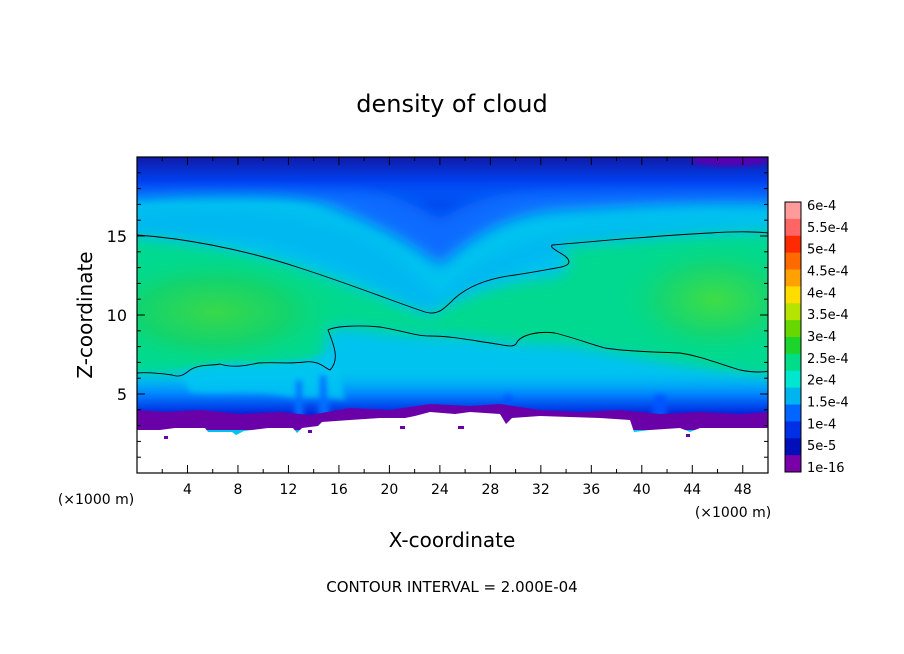  What do you see at coordinates (451, 587) in the screenshot?
I see `contour-interval-note: CONTOUR INTERVAL = 2.000E-04` at bounding box center [451, 587].